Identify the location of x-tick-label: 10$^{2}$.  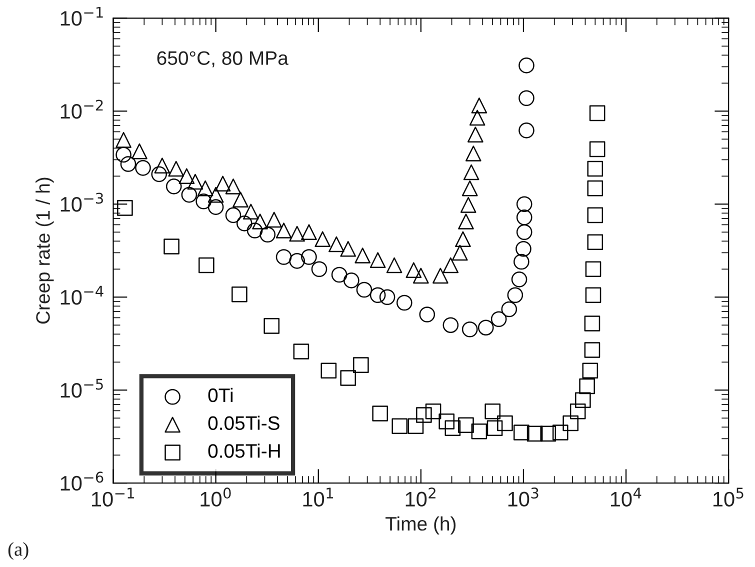
(421, 497).